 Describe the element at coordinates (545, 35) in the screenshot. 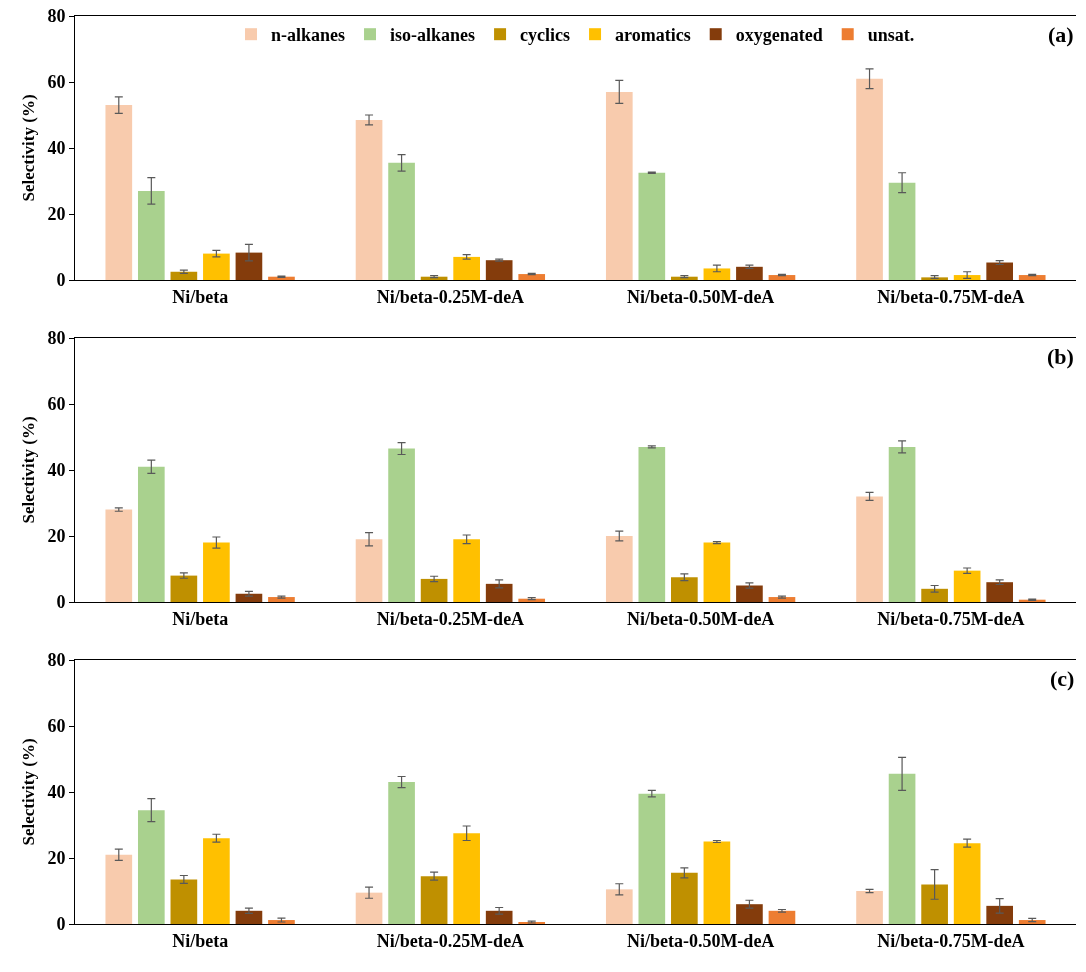

I see `legend-label: cyclics` at that location.